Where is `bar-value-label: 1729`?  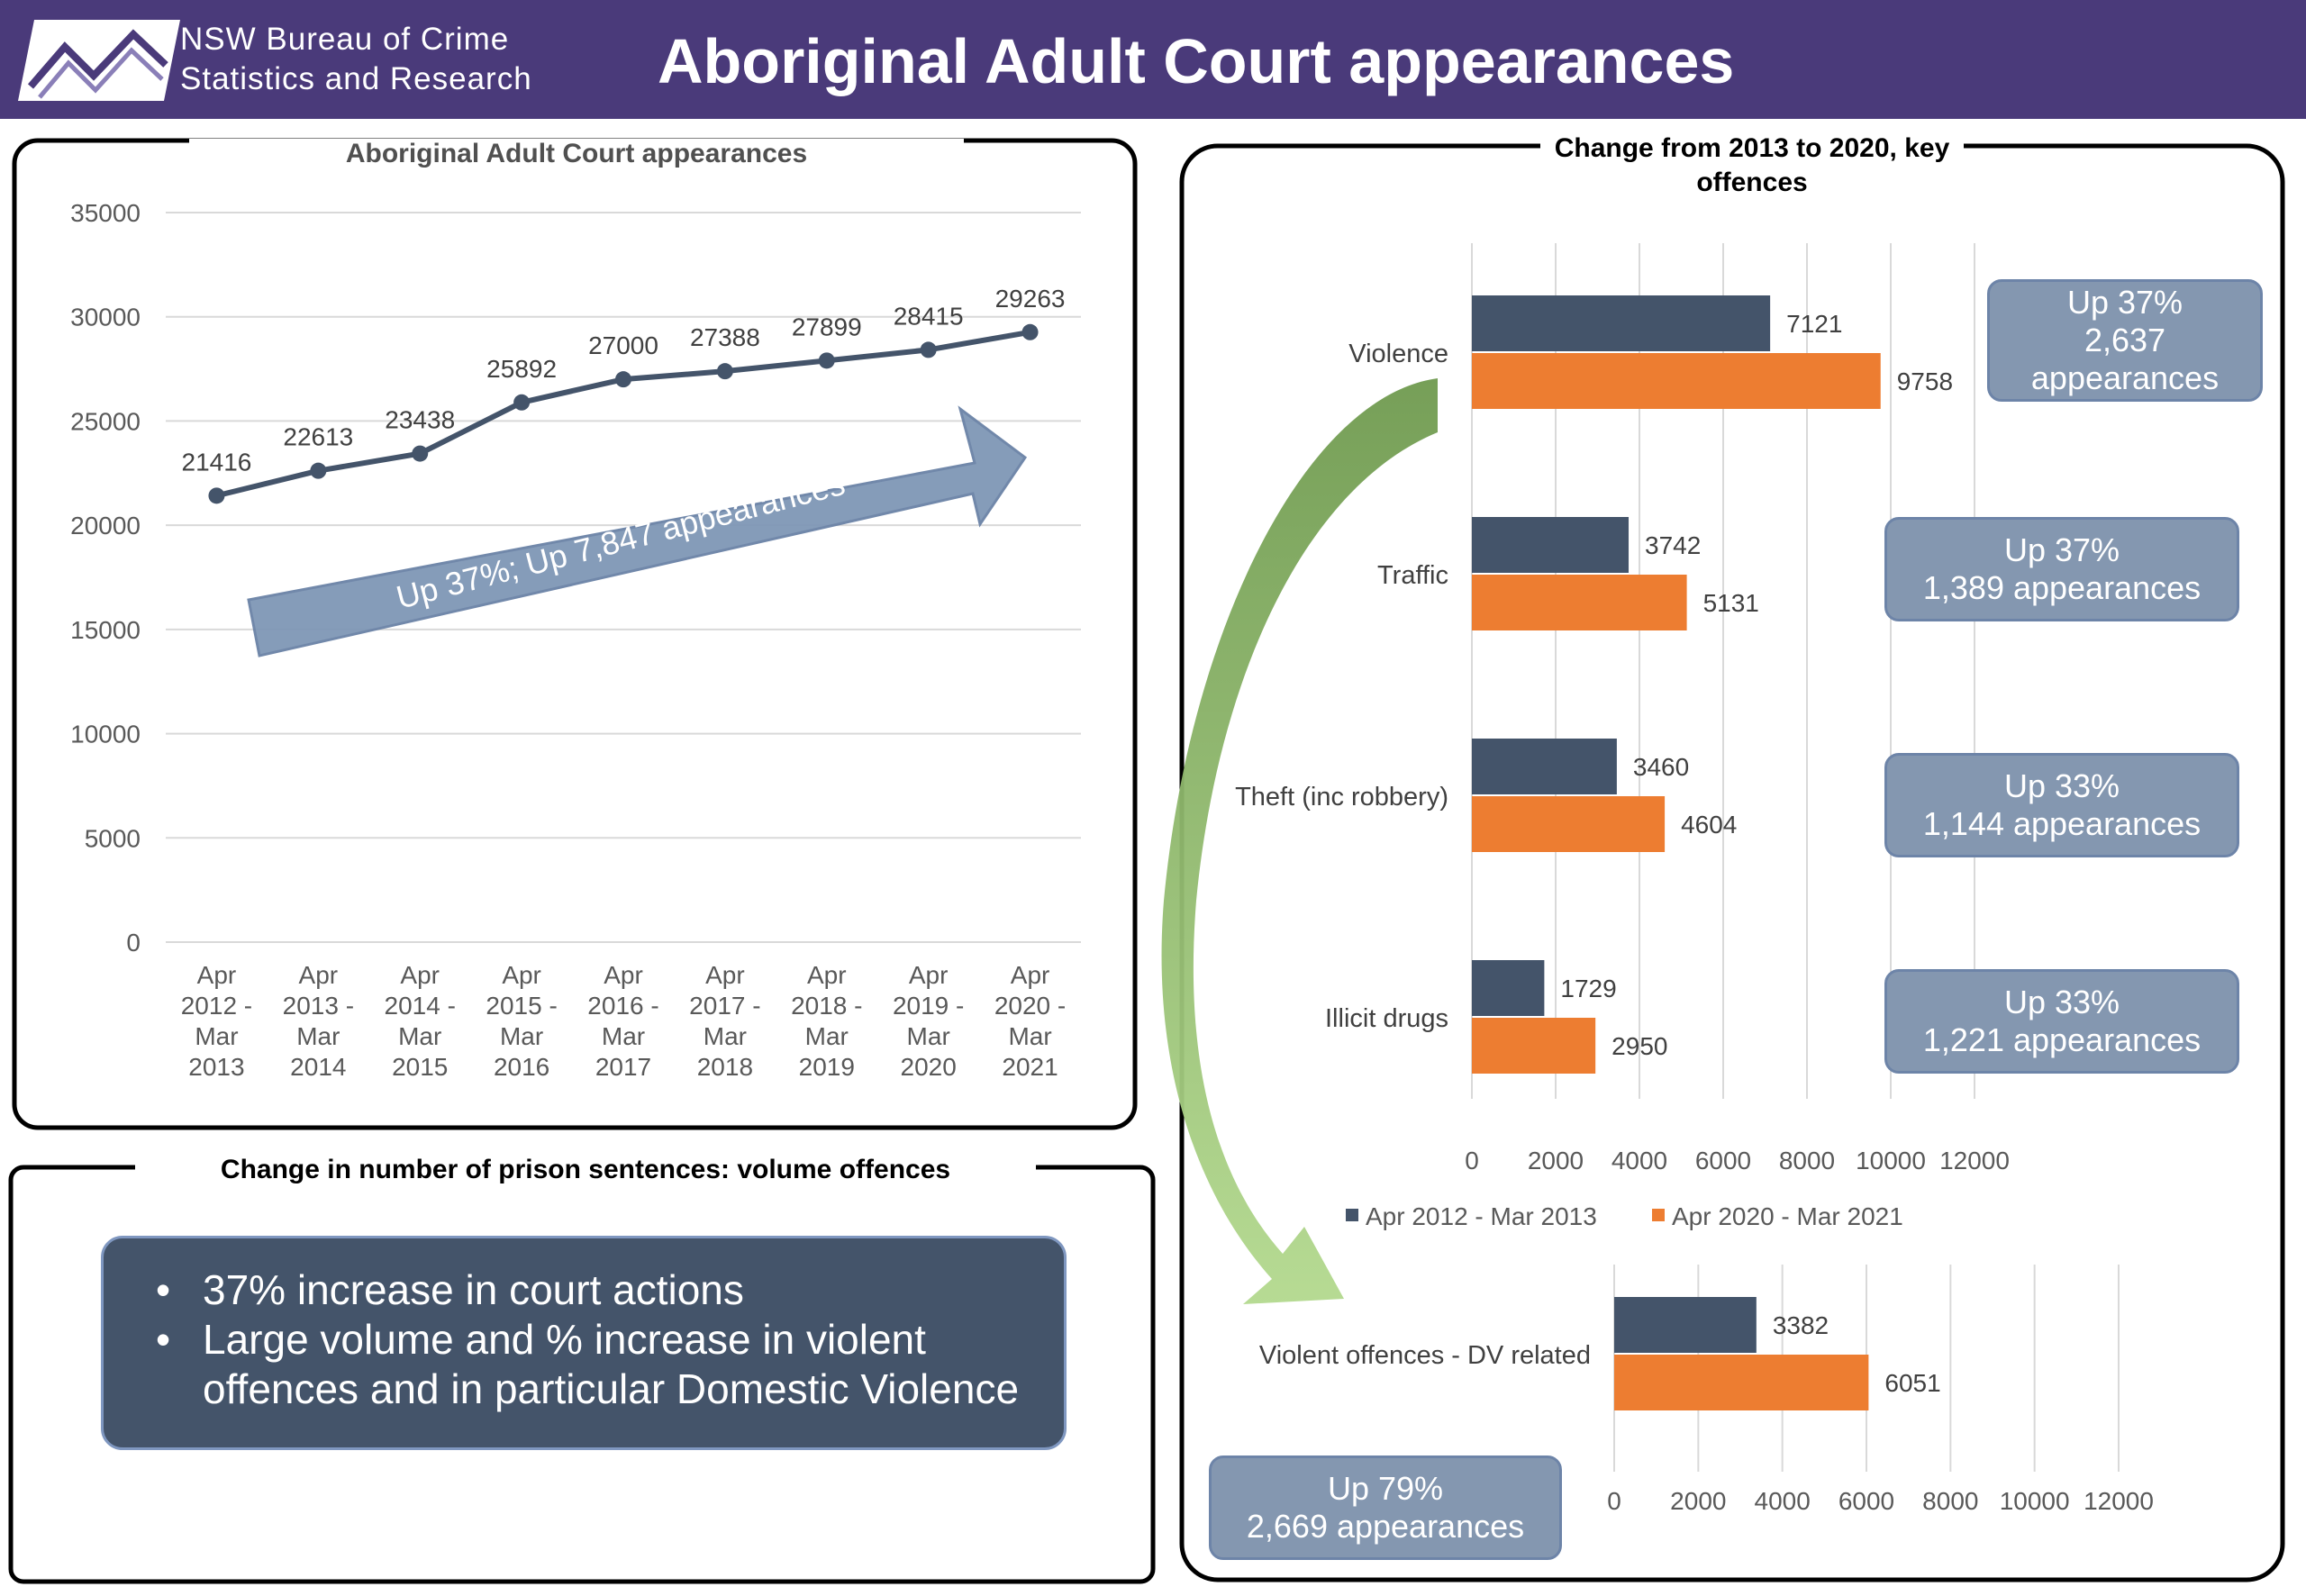 bar-value-label: 1729 is located at coordinates (1588, 988).